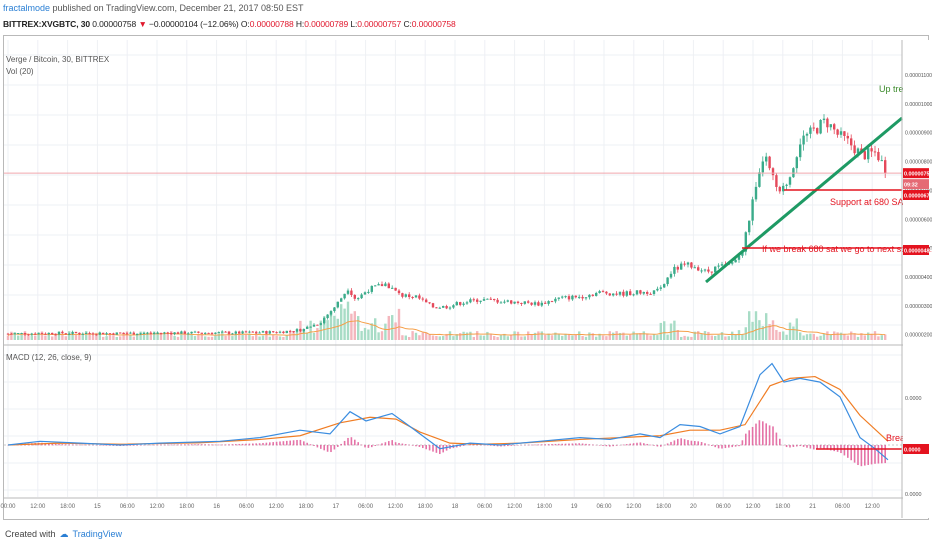 Image resolution: width=932 pixels, height=550 pixels. Describe the element at coordinates (604, 507) in the screenshot. I see `time-tick-label: 06:00` at that location.